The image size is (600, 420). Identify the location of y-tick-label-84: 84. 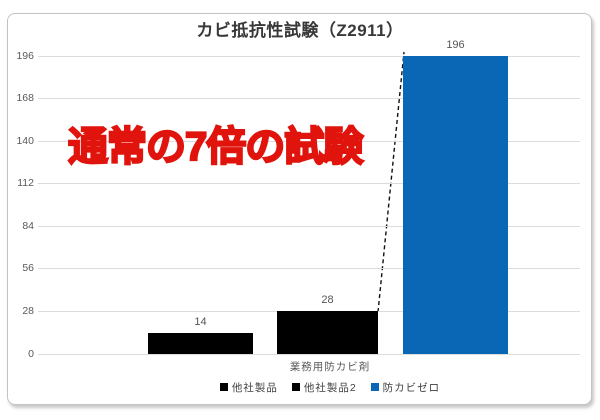
(28, 225).